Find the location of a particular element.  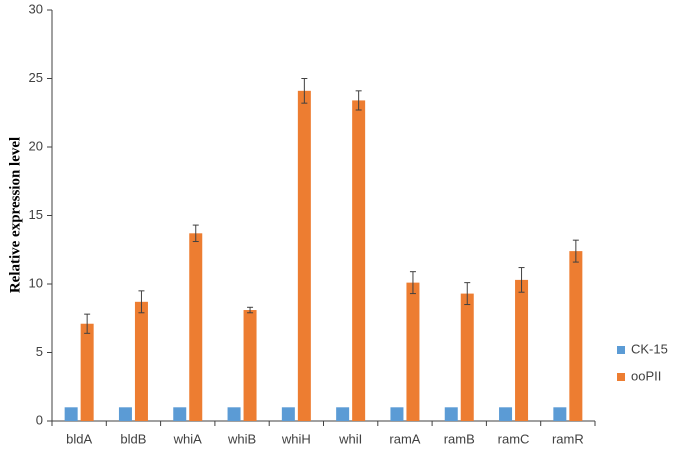

y-tick-label: 20 is located at coordinates (36, 145).